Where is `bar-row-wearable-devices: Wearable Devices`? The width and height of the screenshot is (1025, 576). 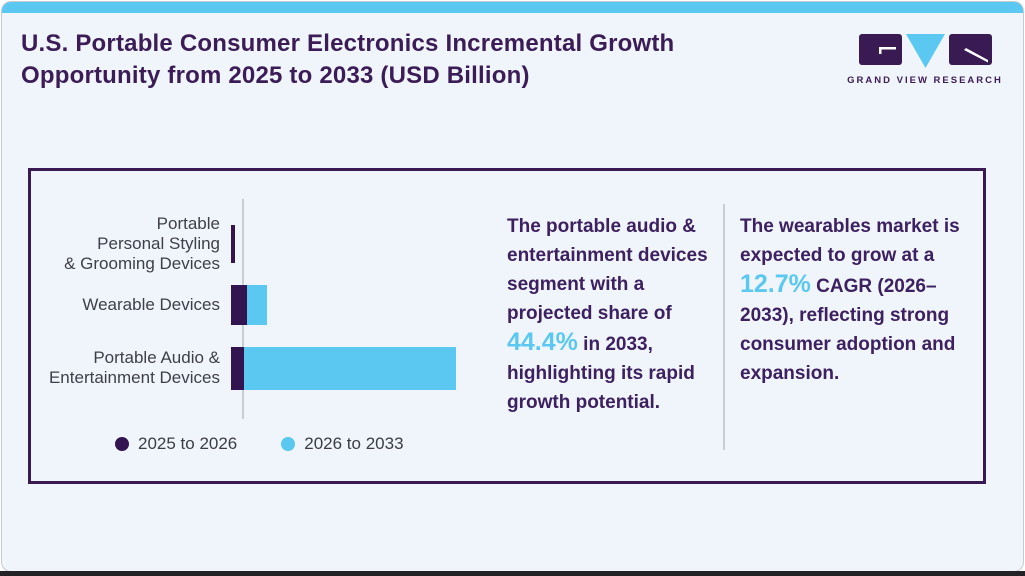
bar-row-wearable-devices: Wearable Devices is located at coordinates (149, 305).